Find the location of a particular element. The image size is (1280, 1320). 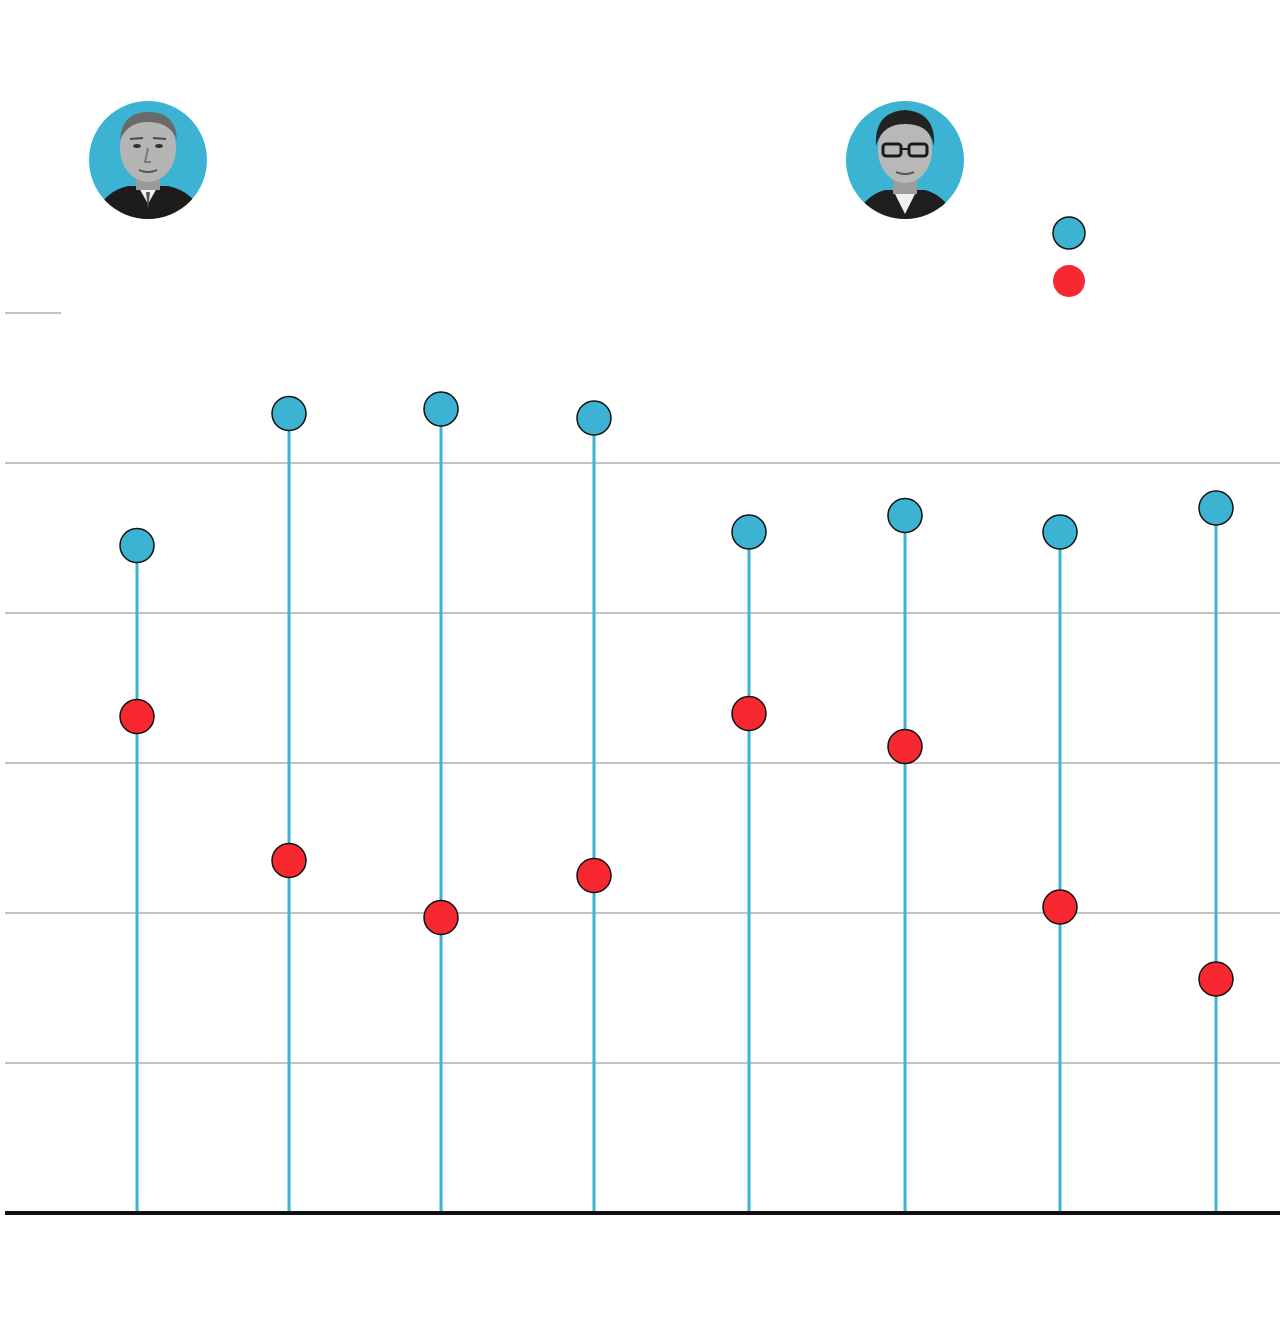

portrait-right-avatar is located at coordinates (905, 160).